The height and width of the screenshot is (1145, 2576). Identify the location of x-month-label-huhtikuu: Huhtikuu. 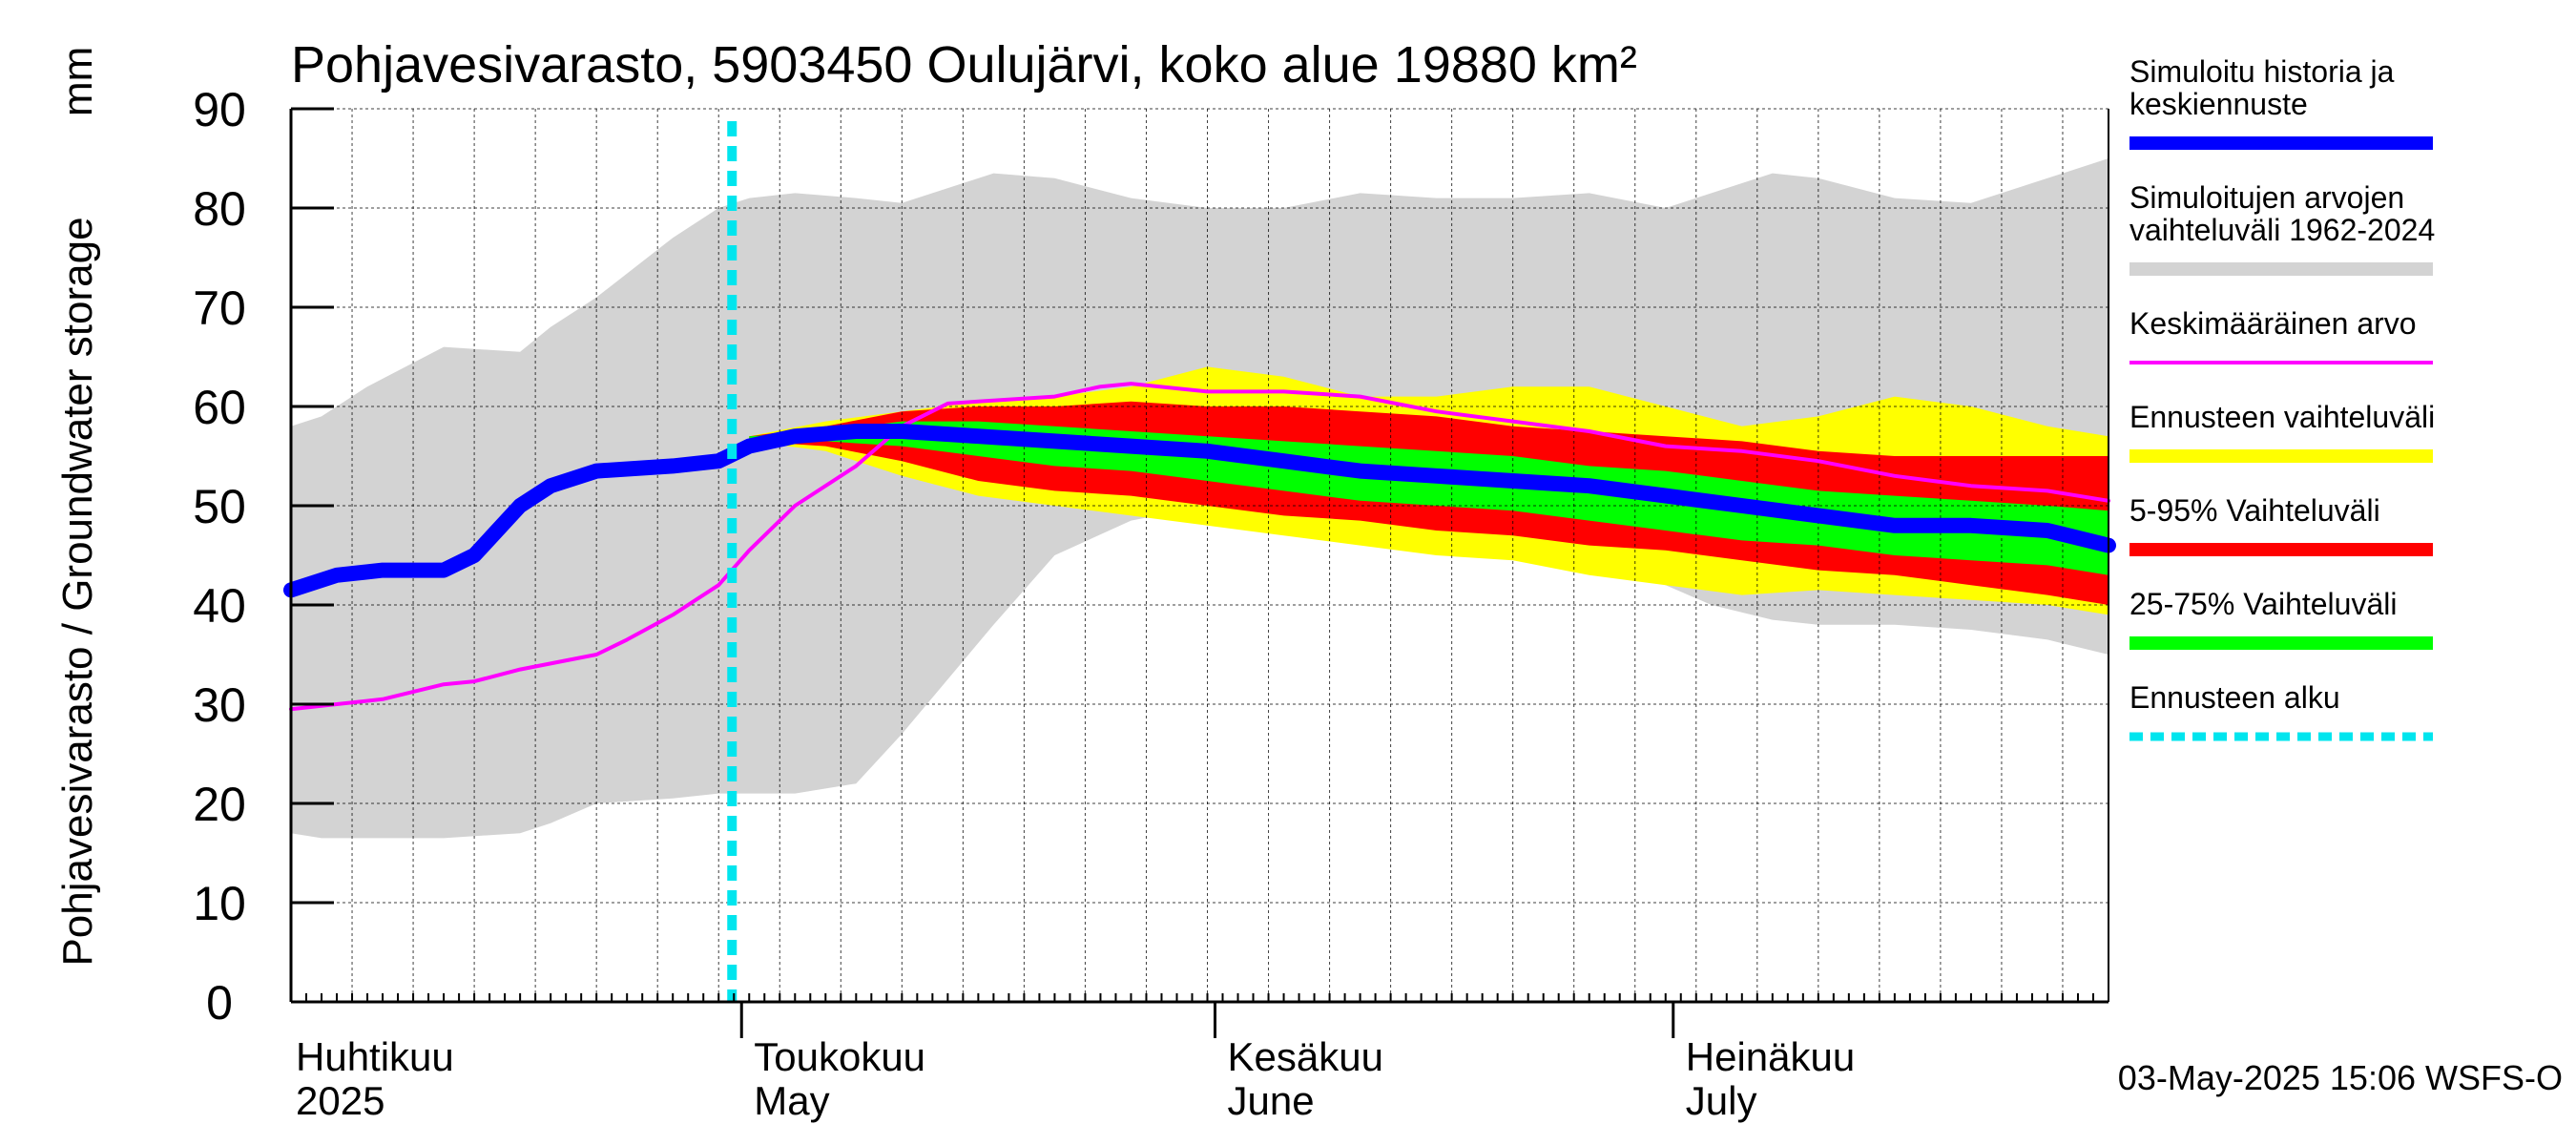
(375, 1056).